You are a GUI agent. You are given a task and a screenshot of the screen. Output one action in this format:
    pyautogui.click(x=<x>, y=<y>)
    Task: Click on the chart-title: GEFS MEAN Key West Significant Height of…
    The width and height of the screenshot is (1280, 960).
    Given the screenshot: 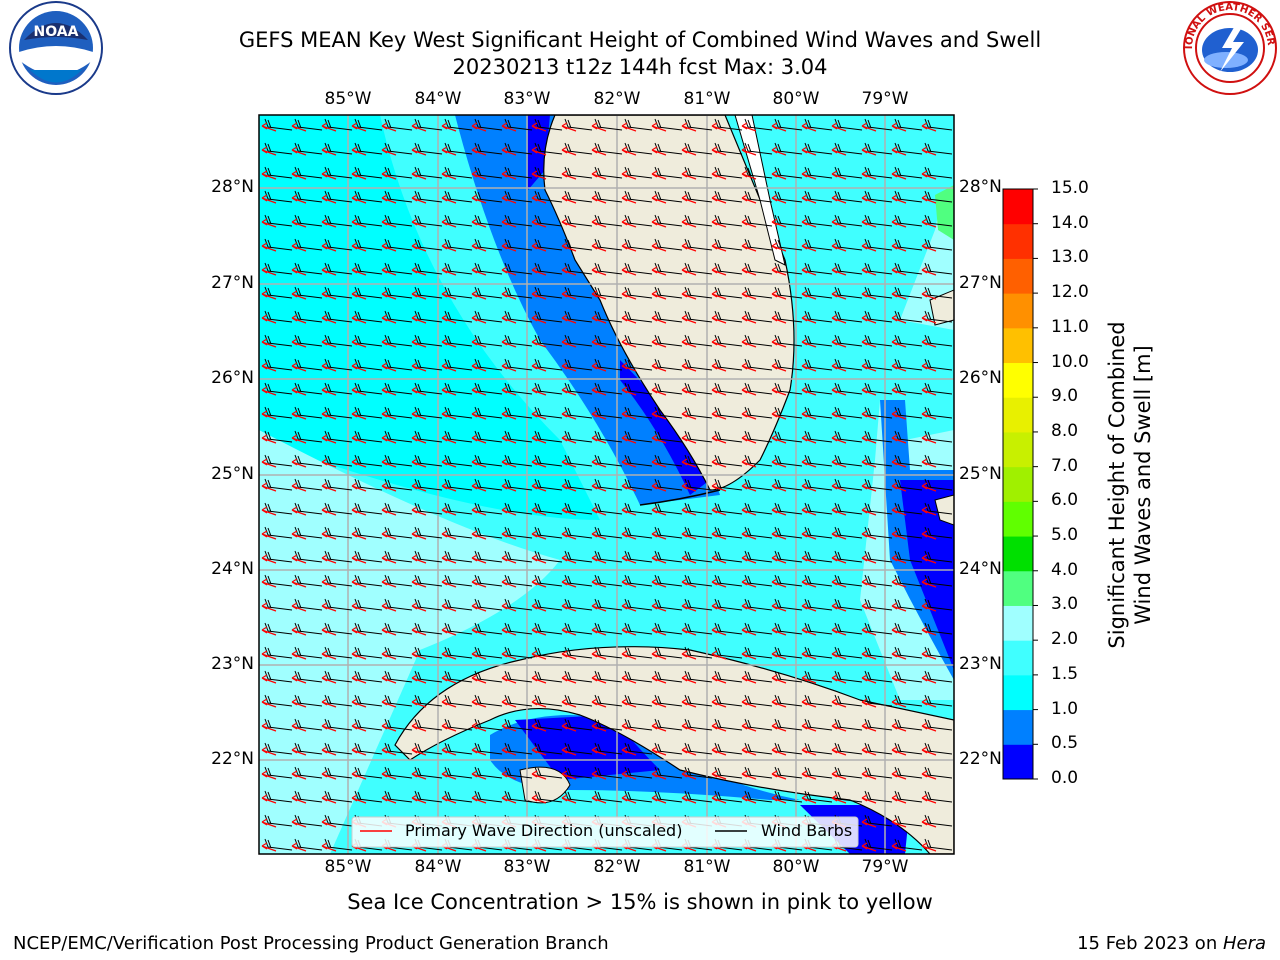 What is the action you would take?
    pyautogui.click(x=640, y=40)
    